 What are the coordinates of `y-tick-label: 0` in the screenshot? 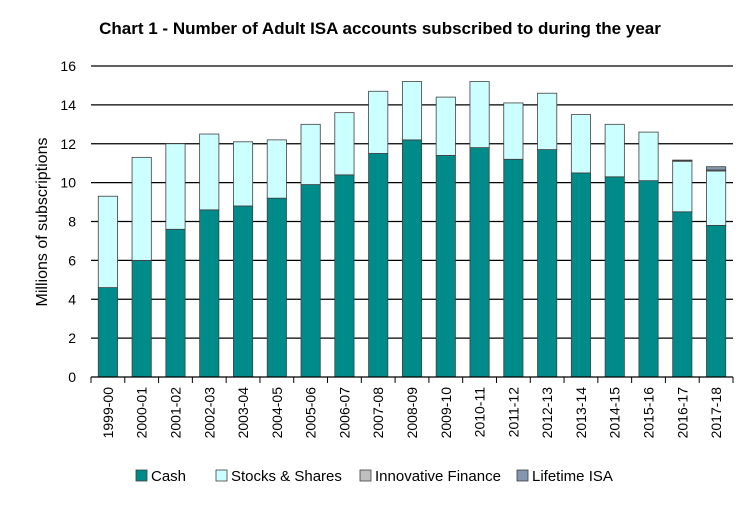 It's located at (72, 377).